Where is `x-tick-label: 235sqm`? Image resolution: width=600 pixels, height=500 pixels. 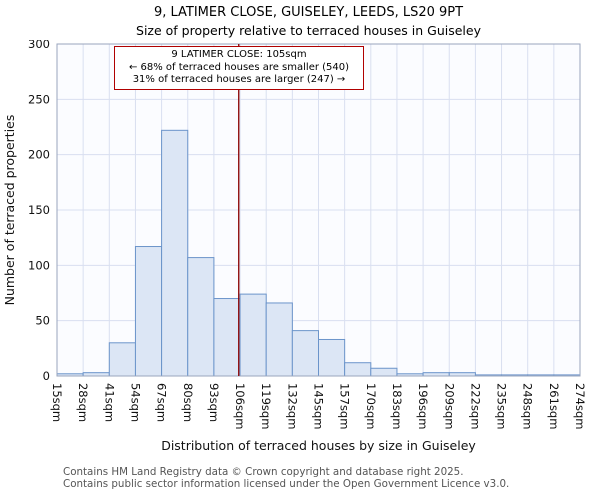
x-tick-label: 235sqm is located at coordinates (502, 406).